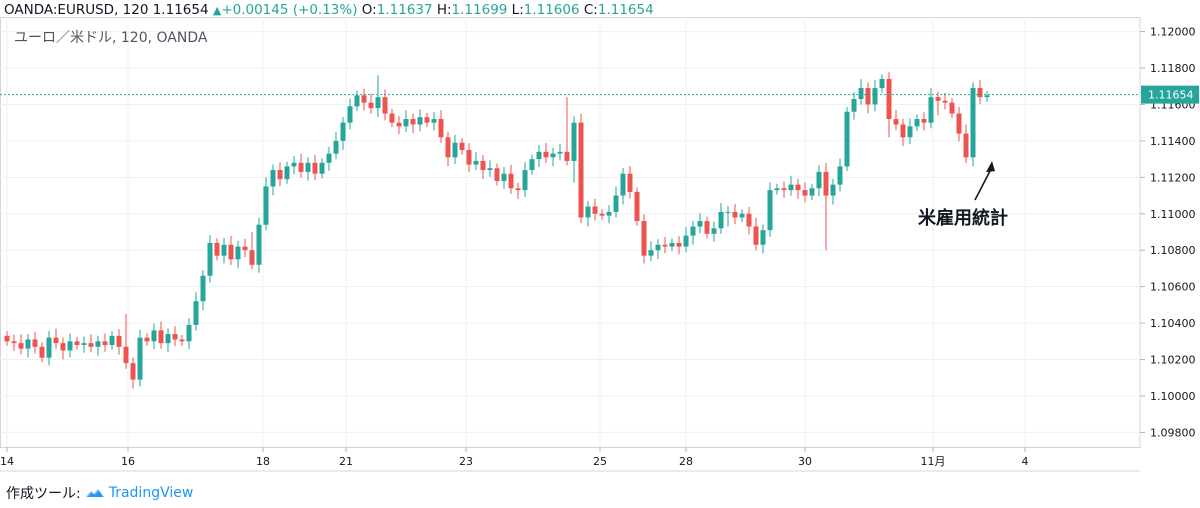 Image resolution: width=1200 pixels, height=508 pixels. Describe the element at coordinates (139, 493) in the screenshot. I see `tradingview-link: TradingView` at that location.